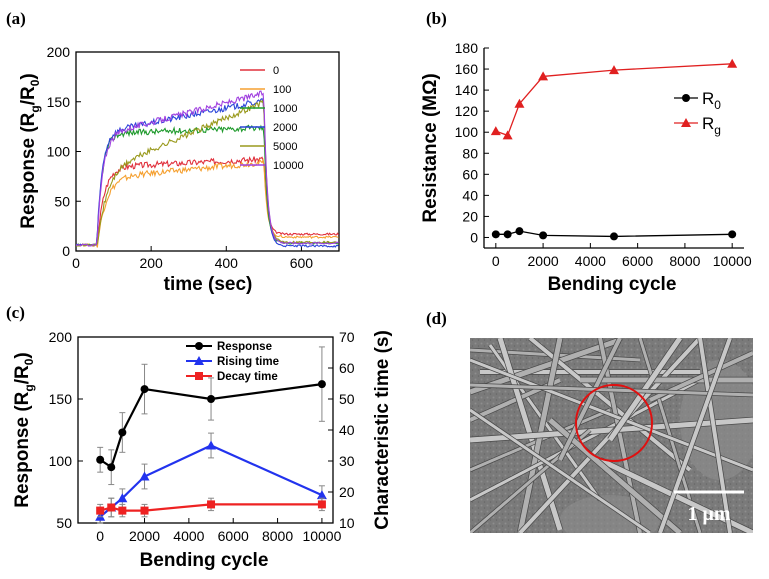  What do you see at coordinates (709, 514) in the screenshot?
I see `scale-bar-label: 1 μm` at bounding box center [709, 514].